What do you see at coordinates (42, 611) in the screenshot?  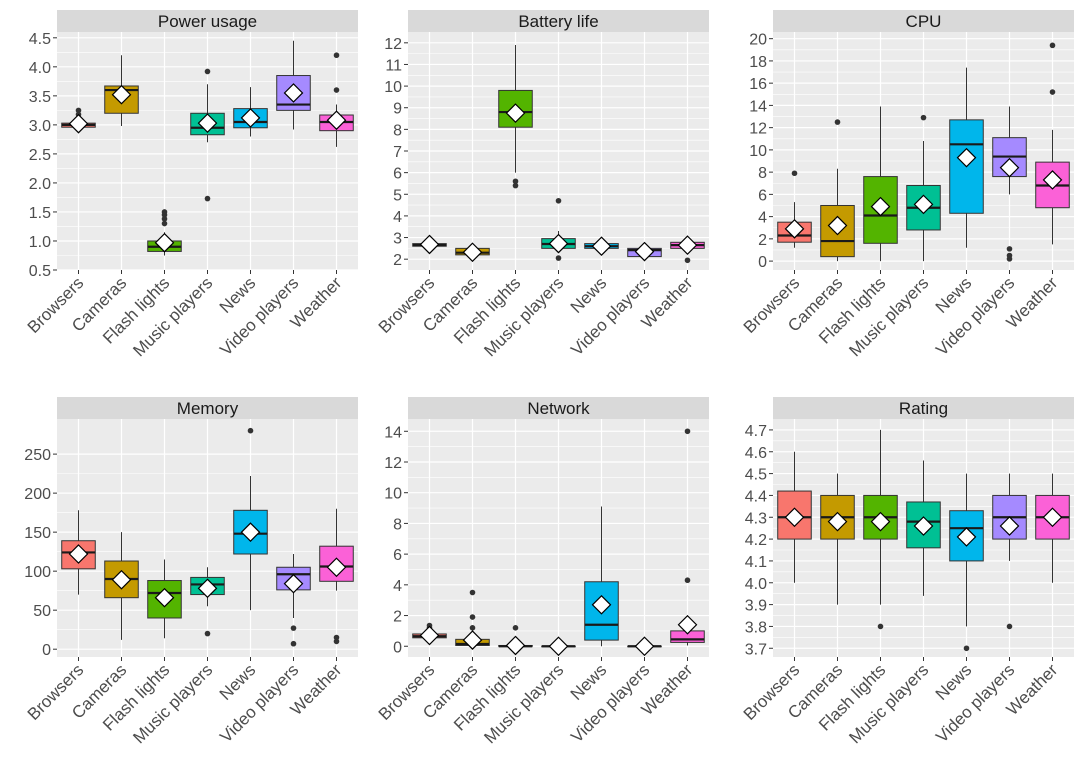 I see `y-tick-label: 50` at bounding box center [42, 611].